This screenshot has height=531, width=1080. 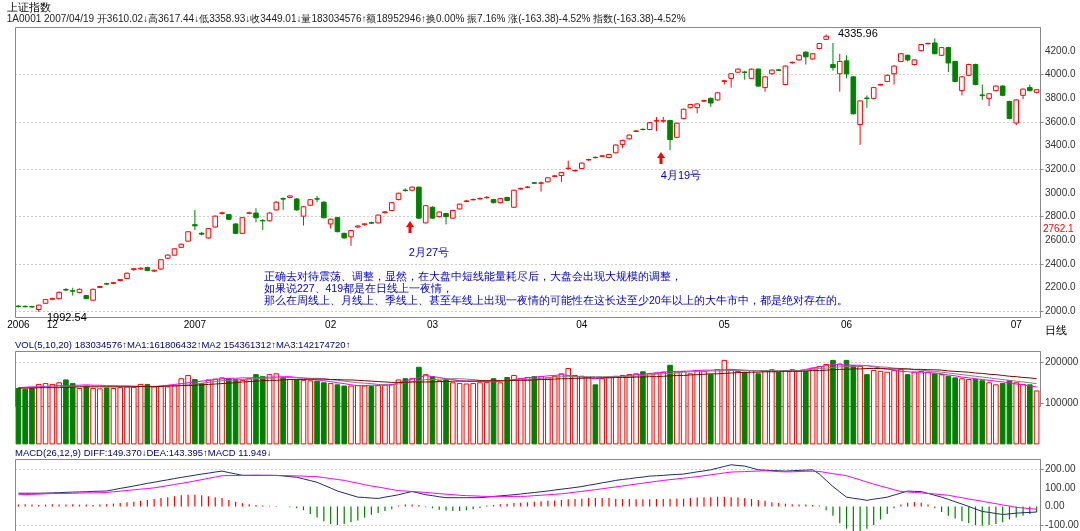 I want to click on chart-title: MACD(26,12,9) DIFF:149.370↓DEA:143.395↑MACD 11.949↓, so click(x=143, y=452).